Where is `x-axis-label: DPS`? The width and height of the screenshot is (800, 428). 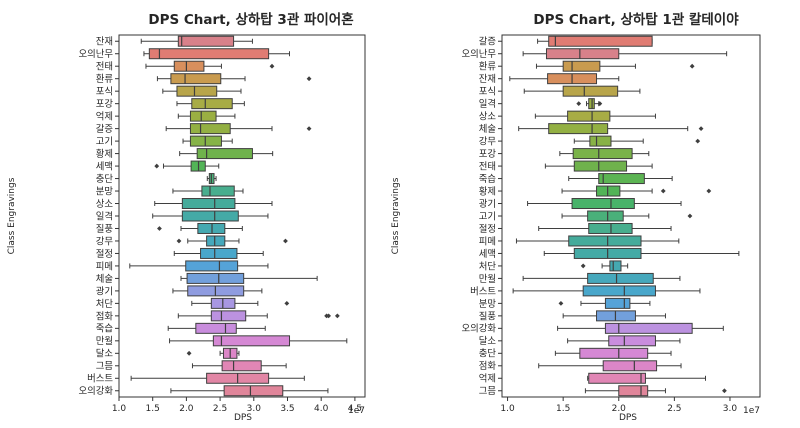
x-axis-label: DPS is located at coordinates (628, 418).